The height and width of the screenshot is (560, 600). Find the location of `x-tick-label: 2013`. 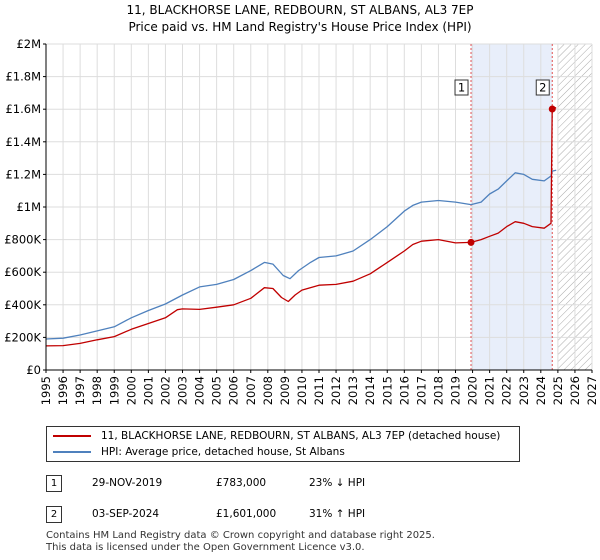

x-tick-label: 2013 is located at coordinates (353, 390).